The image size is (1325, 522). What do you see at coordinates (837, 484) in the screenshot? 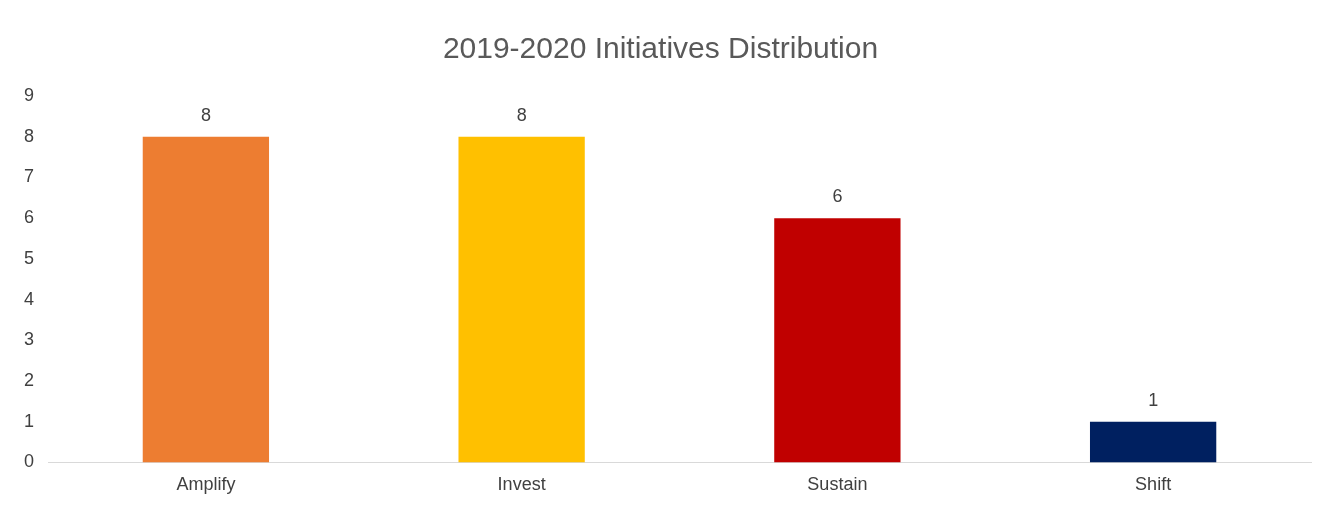
I see `x-tick-label: Sustain` at bounding box center [837, 484].